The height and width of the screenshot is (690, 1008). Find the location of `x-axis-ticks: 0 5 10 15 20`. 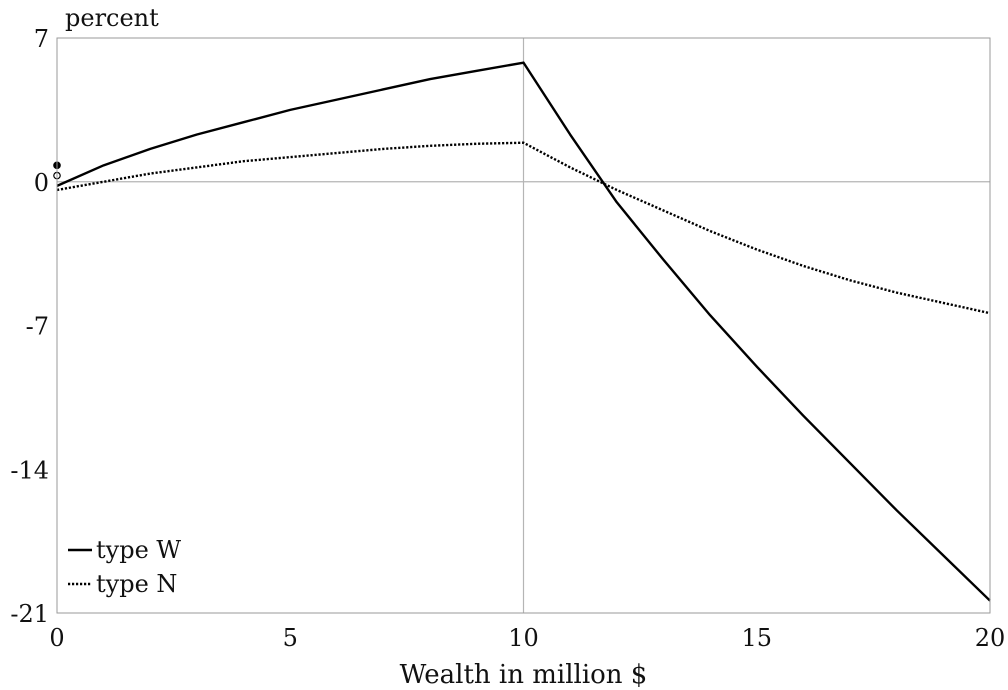

x-axis-ticks: 0 5 10 15 20 is located at coordinates (527, 638).